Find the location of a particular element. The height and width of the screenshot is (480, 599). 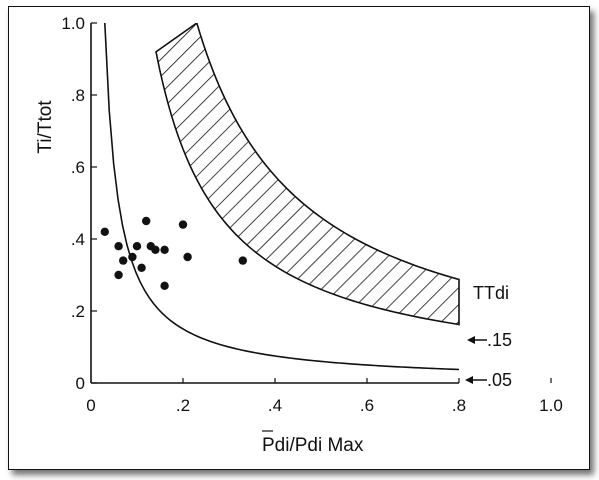

points is located at coordinates (173, 253).